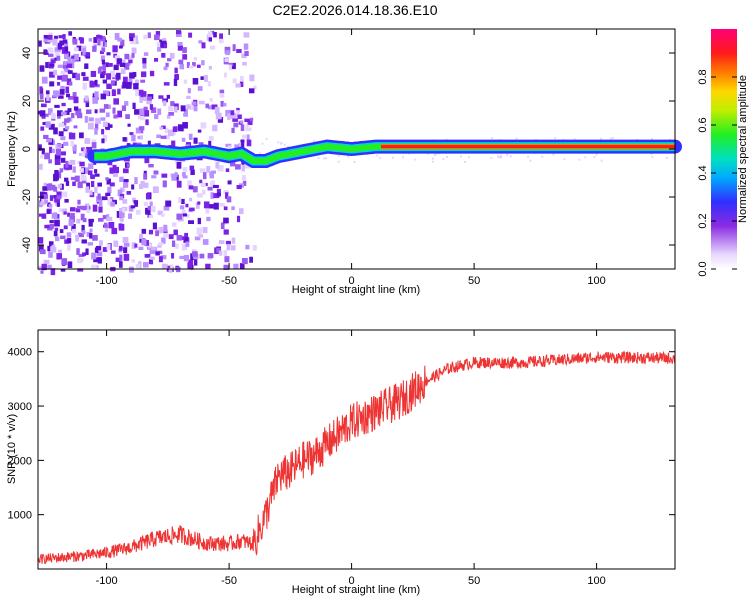  I want to click on colorbar-ticks: 0.0 0.2 0.4 0.6 0.8, so click(717, 173).